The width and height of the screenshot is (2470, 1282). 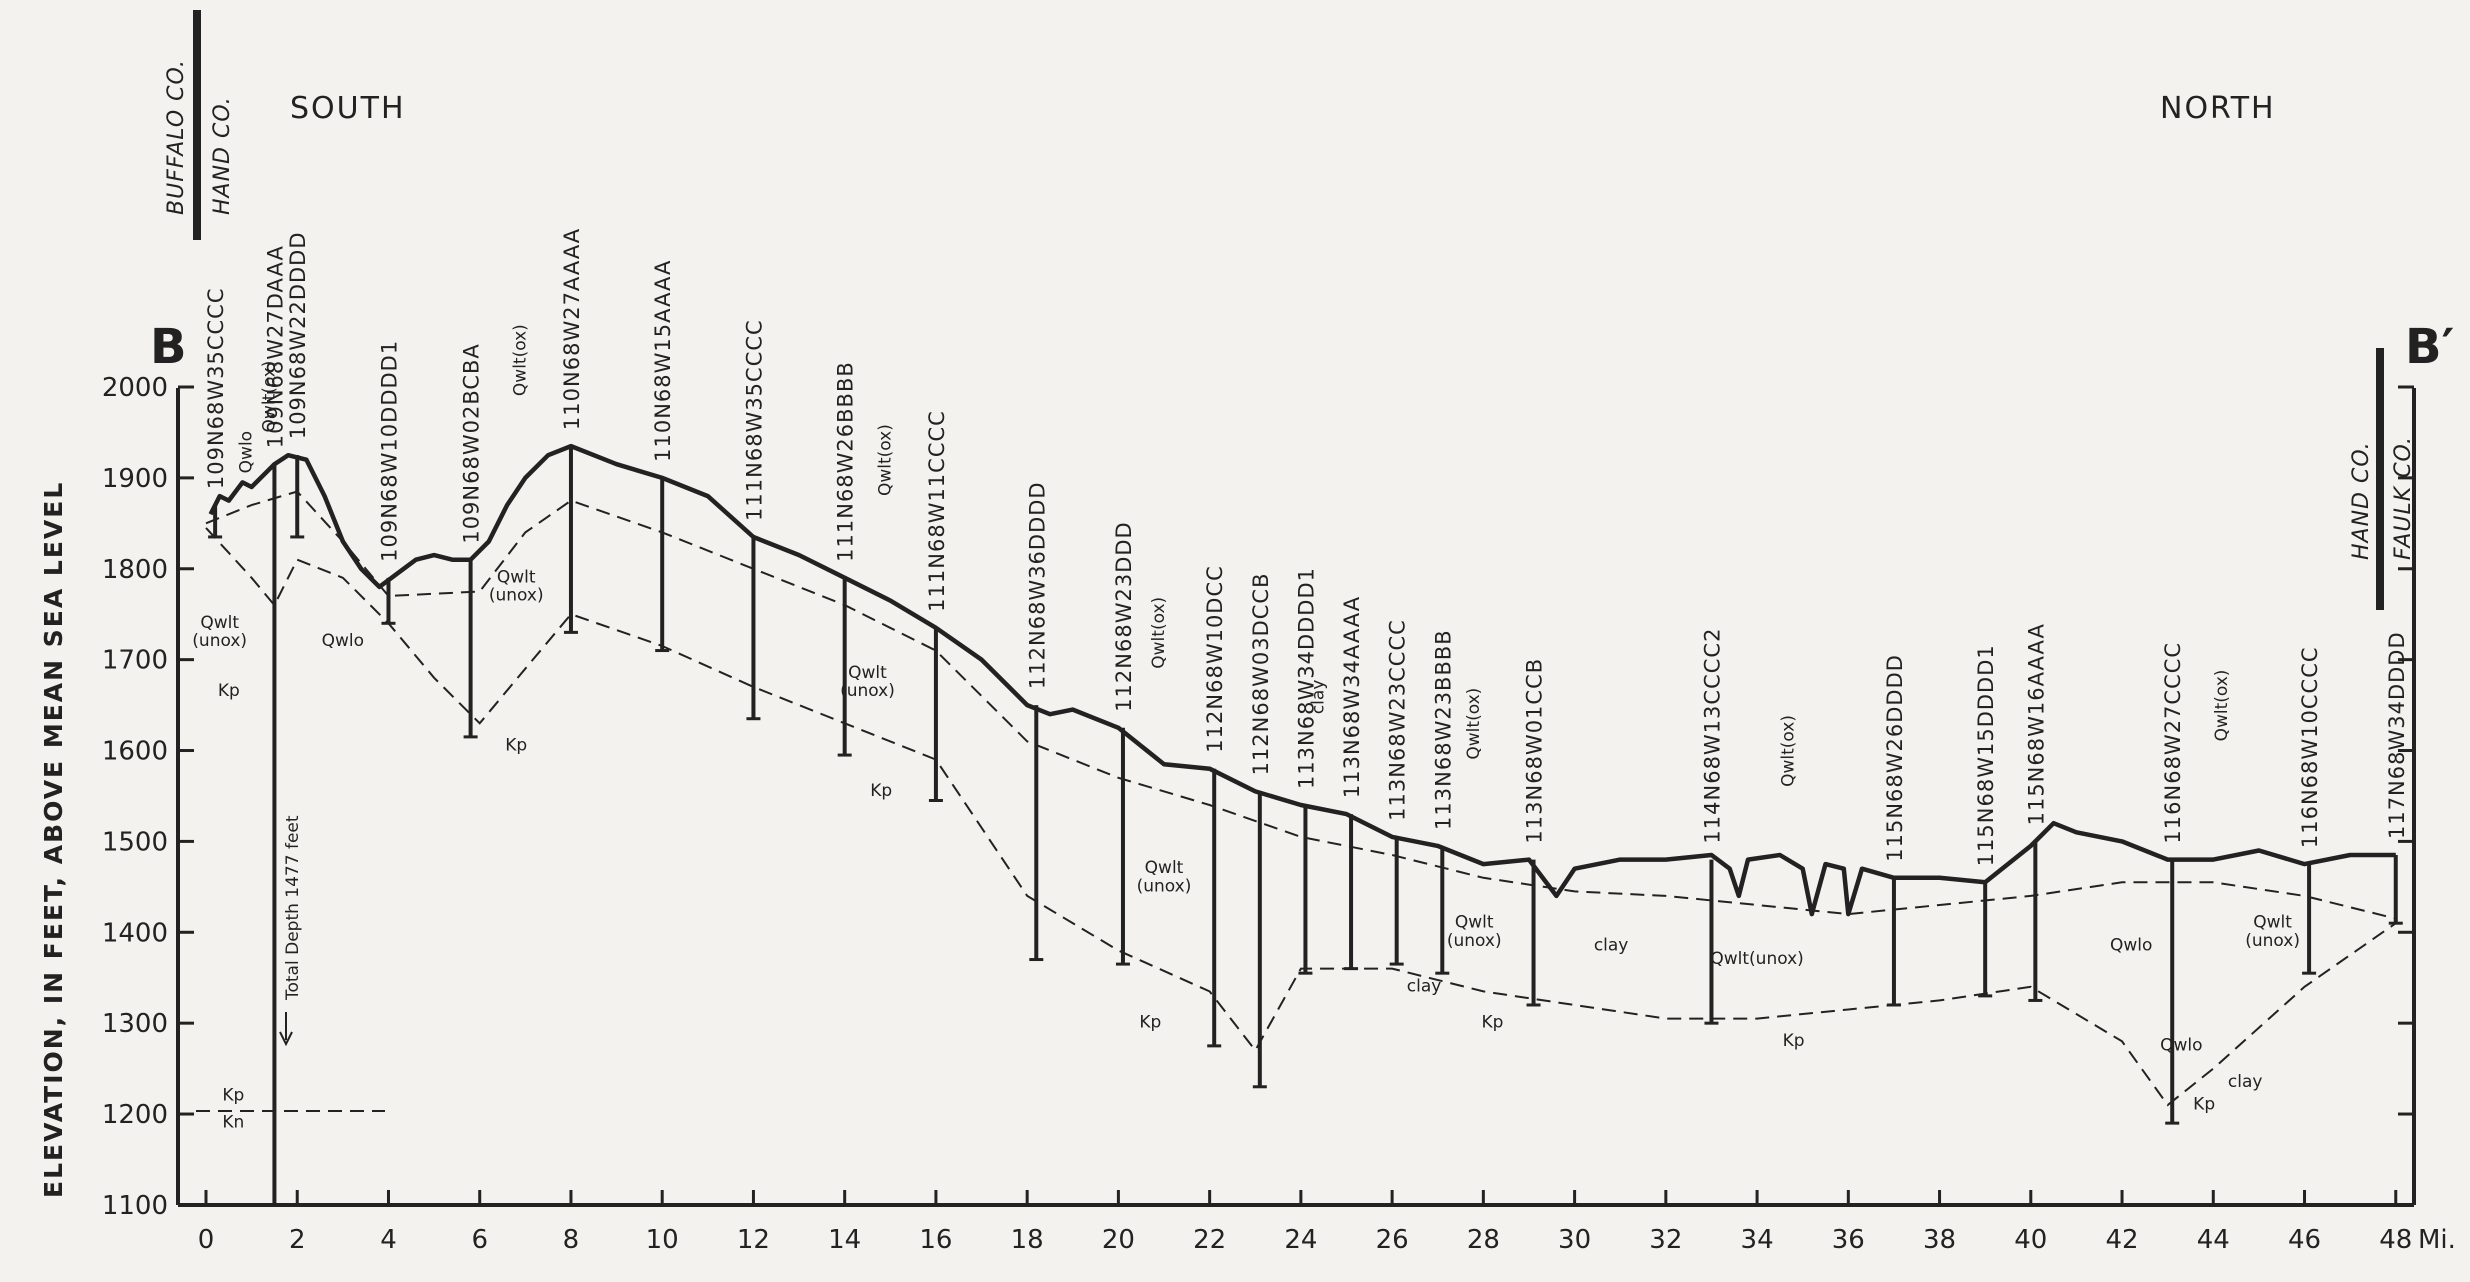 I want to click on y-tick-label: 2000, so click(x=135, y=388).